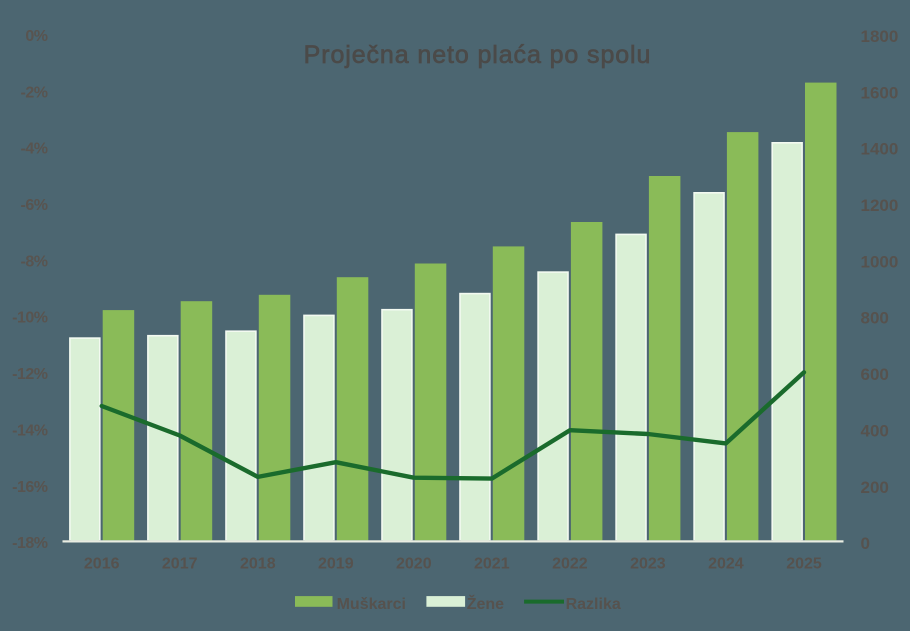  I want to click on svg-text: Muškarci, so click(371, 604).